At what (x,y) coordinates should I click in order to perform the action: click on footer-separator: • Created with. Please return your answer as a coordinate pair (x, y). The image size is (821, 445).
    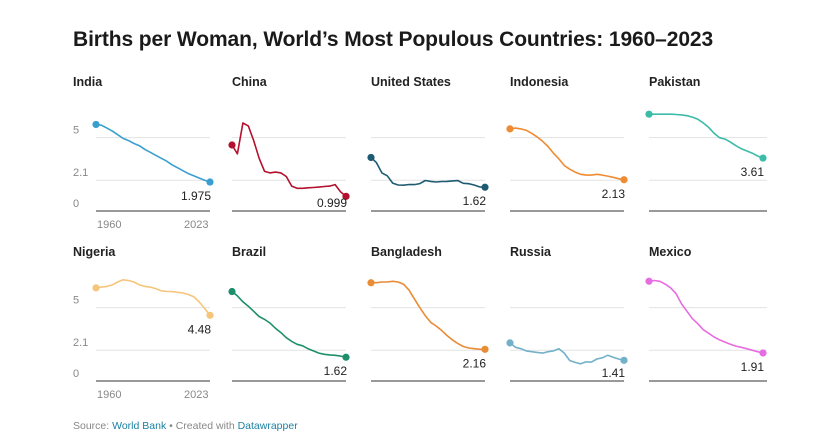
    Looking at the image, I should click on (202, 426).